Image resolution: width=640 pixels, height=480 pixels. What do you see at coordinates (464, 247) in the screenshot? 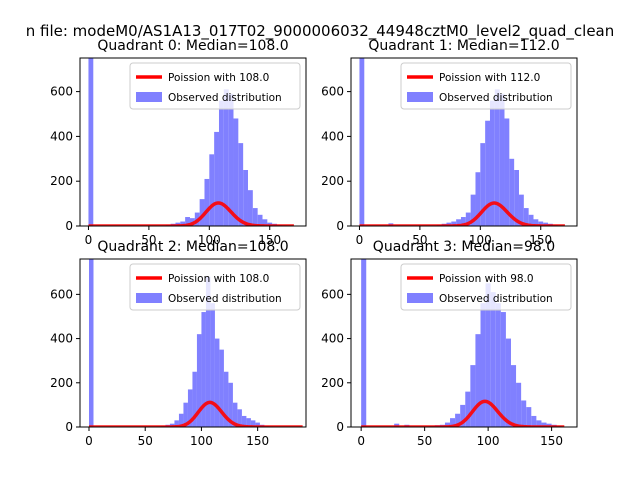
I see `subplot-title: Quadrant 3: Median=98.0` at bounding box center [464, 247].